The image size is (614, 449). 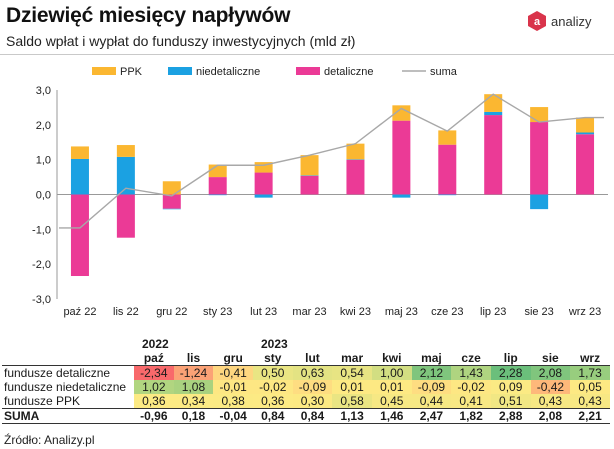 I want to click on y-tick-label: -2,0, so click(x=41, y=265).